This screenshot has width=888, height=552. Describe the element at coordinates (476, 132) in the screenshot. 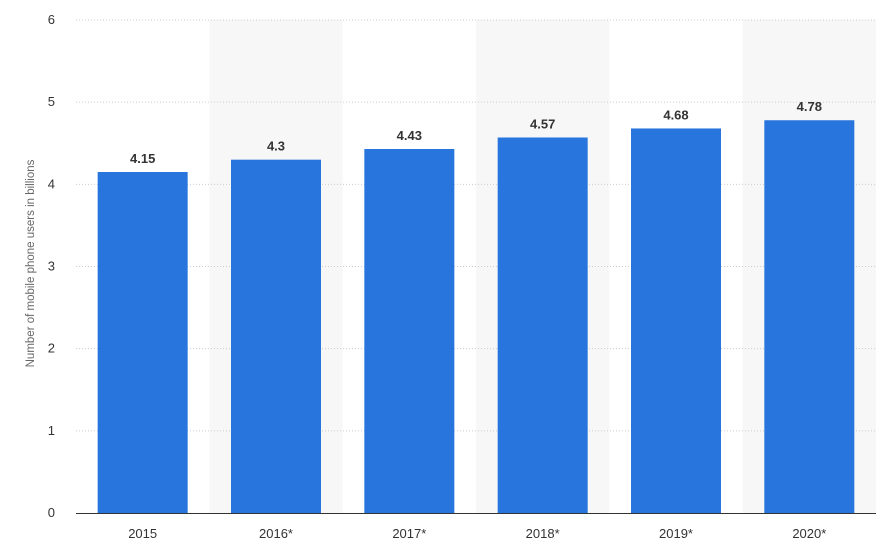

I see `value-labels: 4.15 4.3 4.43 4.57 4.68 4.78` at that location.